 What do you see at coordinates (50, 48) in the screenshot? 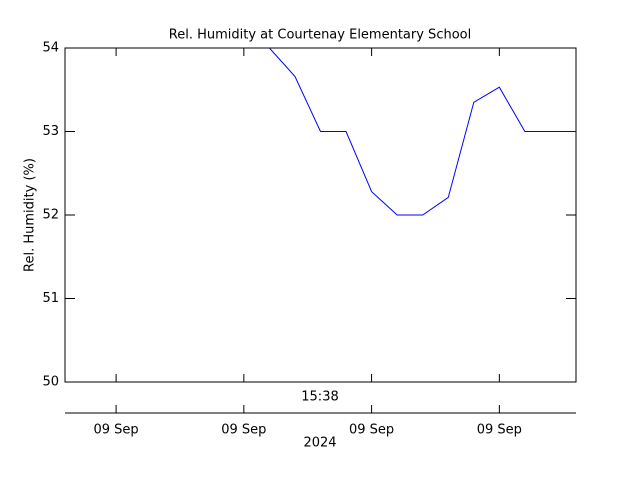
I see `y-tick-label: 54` at bounding box center [50, 48].